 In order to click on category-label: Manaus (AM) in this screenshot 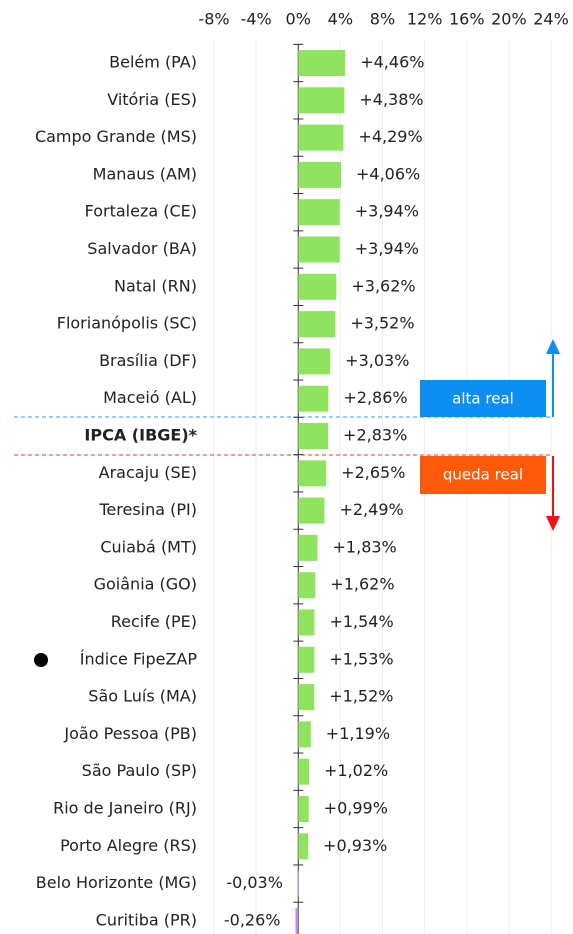, I will do `click(145, 173)`.